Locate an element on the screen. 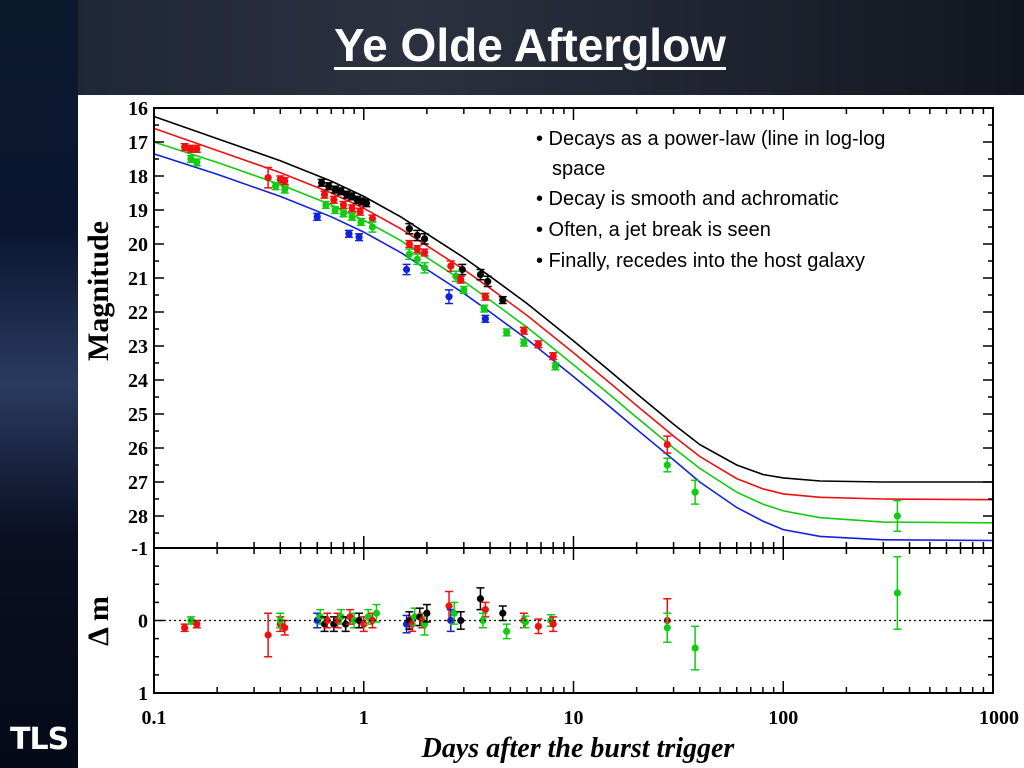  slide-title: Ye Olde Afterglow is located at coordinates (530, 45).